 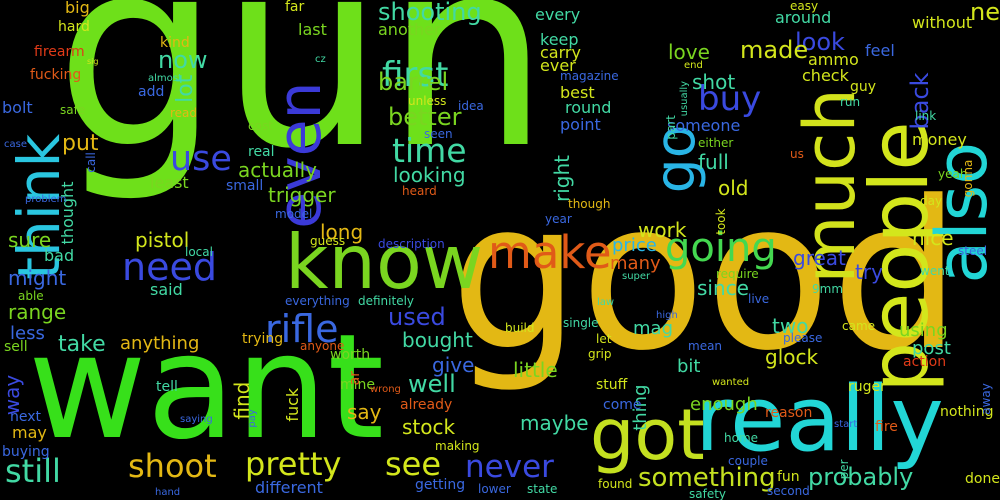 I want to click on cloud-word: model, so click(x=294, y=214).